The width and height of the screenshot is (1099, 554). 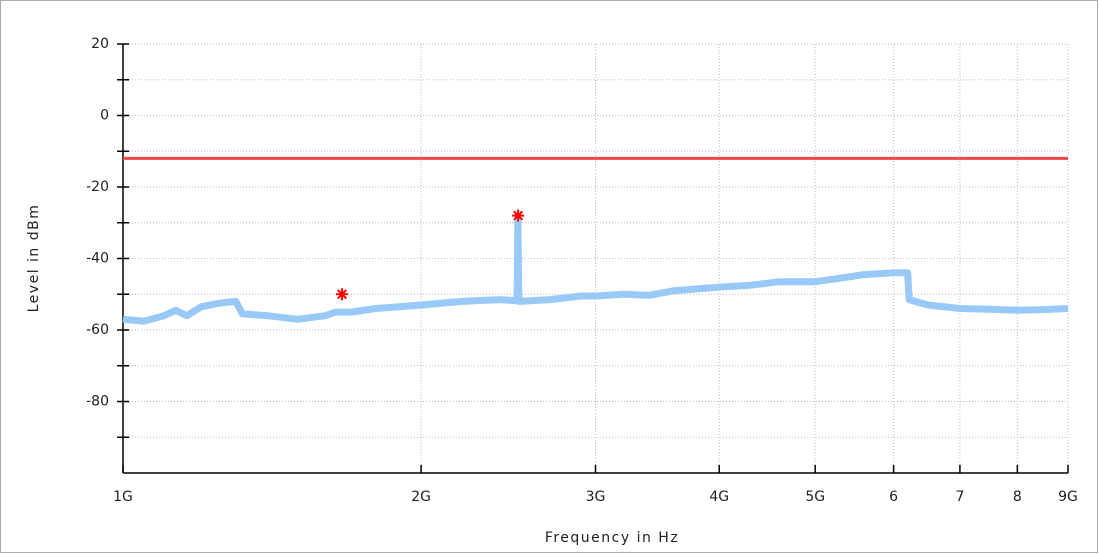 I want to click on y-tick-label: 0, so click(x=104, y=116).